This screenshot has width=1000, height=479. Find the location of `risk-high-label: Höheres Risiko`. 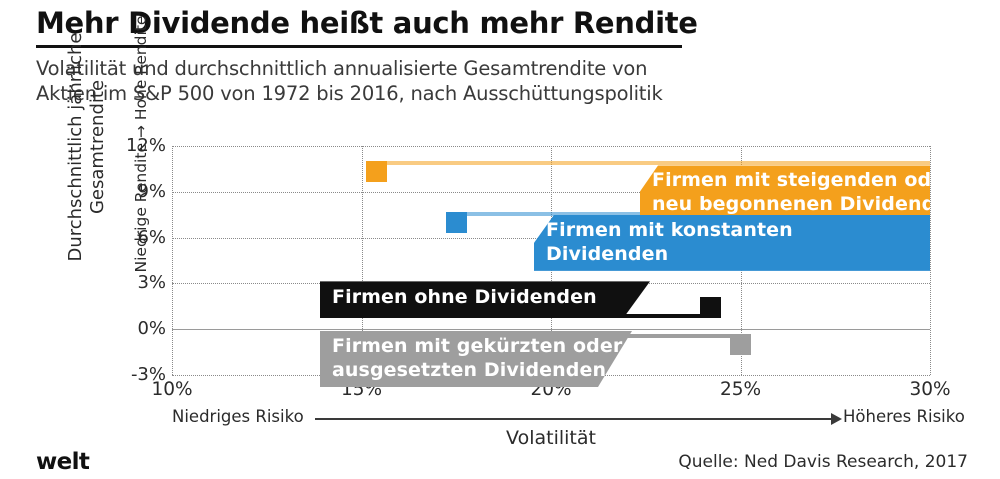

risk-high-label: Höheres Risiko is located at coordinates (904, 416).